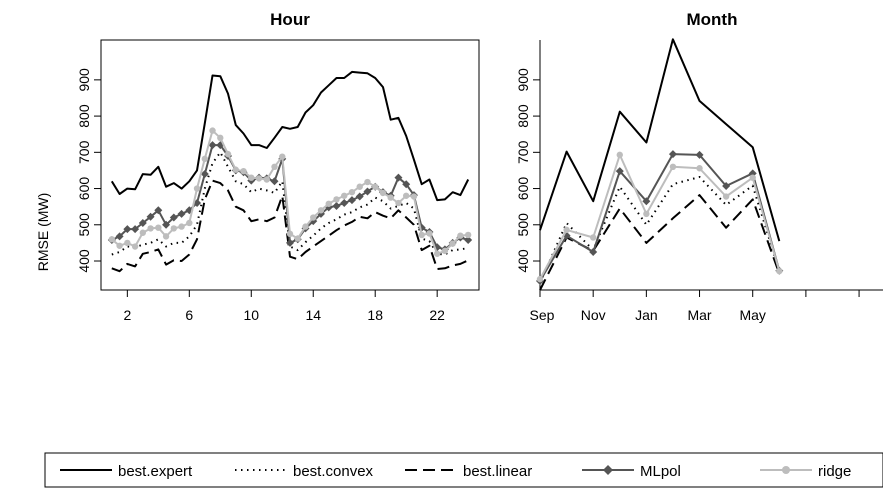 The width and height of the screenshot is (883, 491). What do you see at coordinates (497, 471) in the screenshot?
I see `legend-label-best-linear: best.linear` at bounding box center [497, 471].